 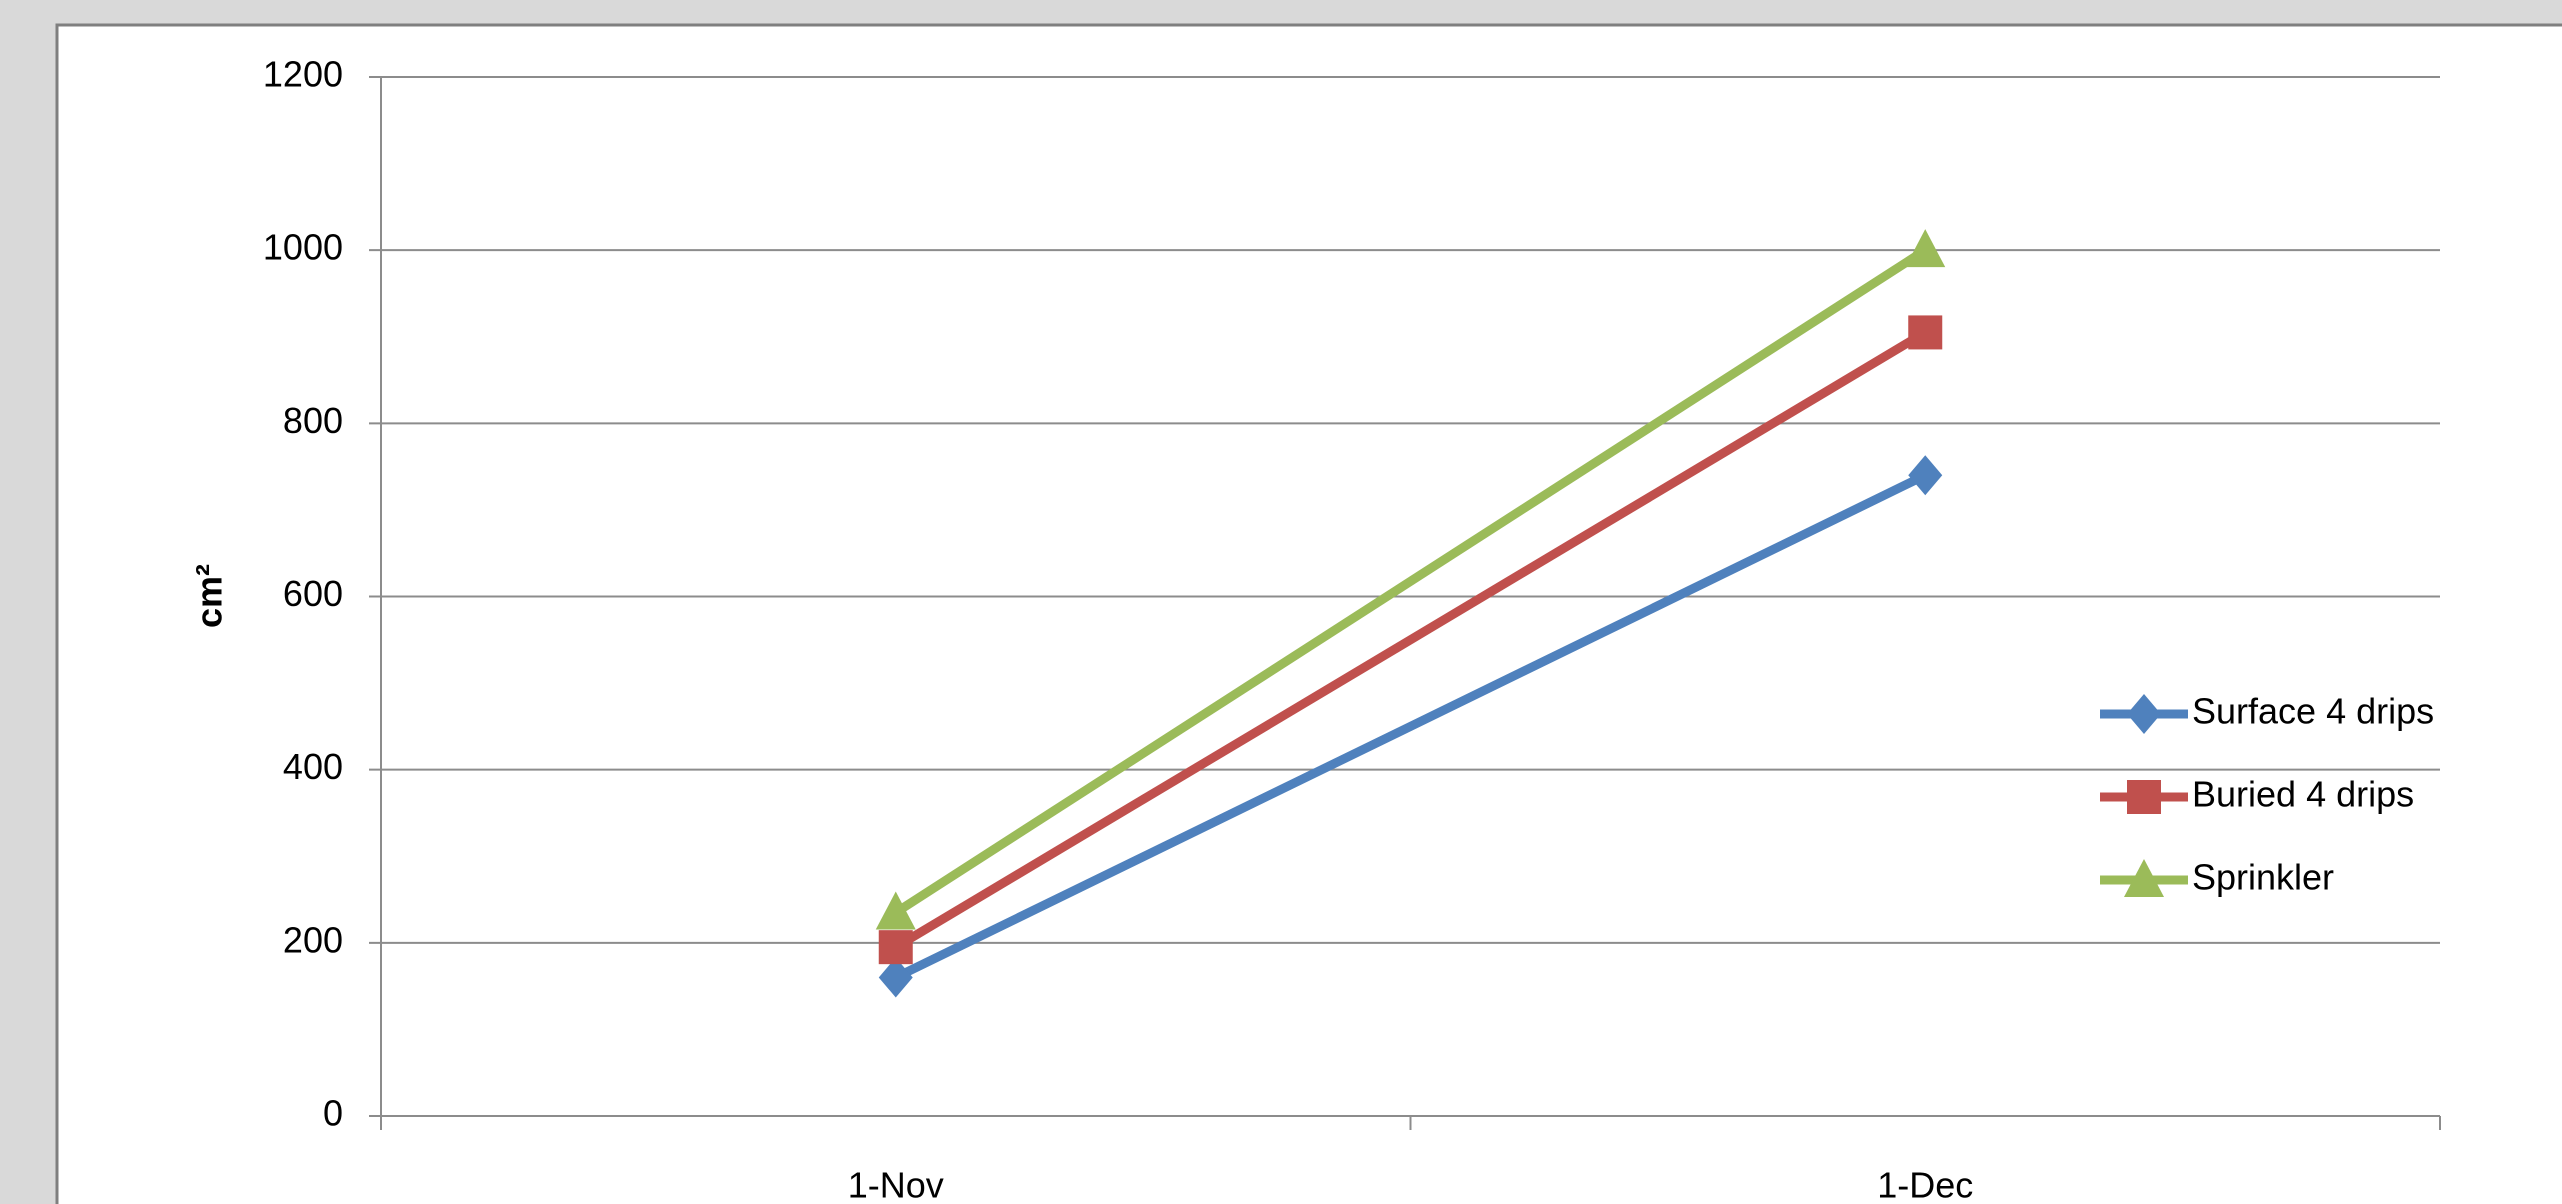 What do you see at coordinates (209, 596) in the screenshot?
I see `y-axis-title: cm²` at bounding box center [209, 596].